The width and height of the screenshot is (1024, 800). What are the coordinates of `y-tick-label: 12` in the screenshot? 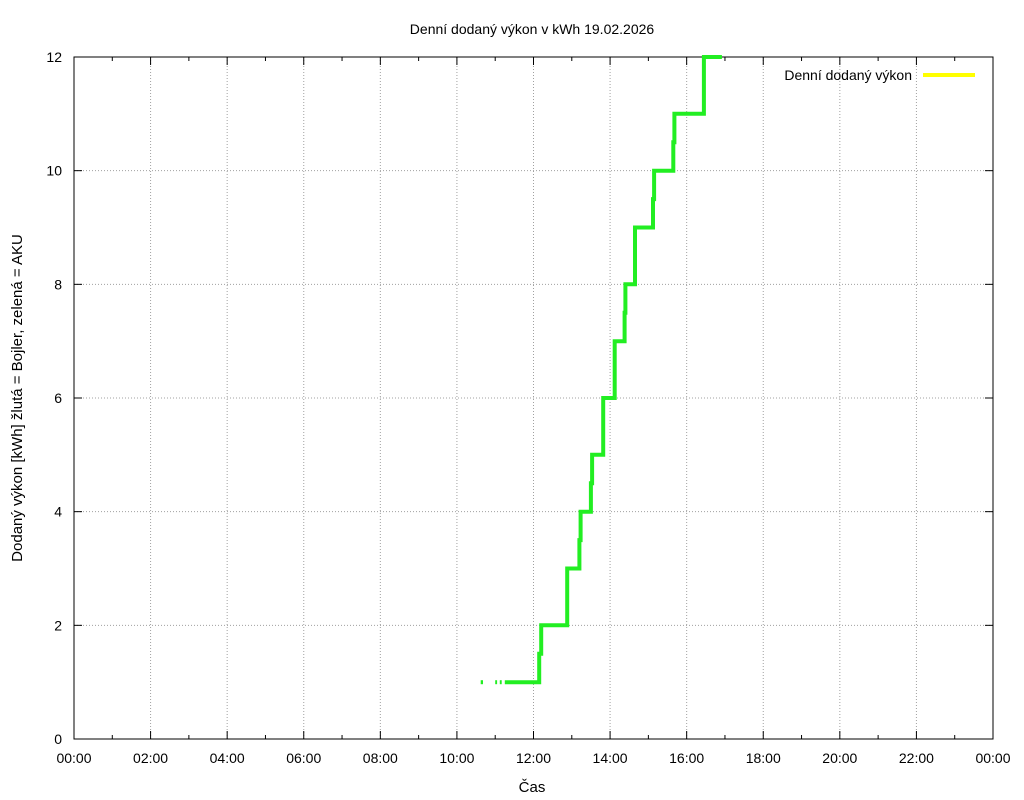 It's located at (54, 57).